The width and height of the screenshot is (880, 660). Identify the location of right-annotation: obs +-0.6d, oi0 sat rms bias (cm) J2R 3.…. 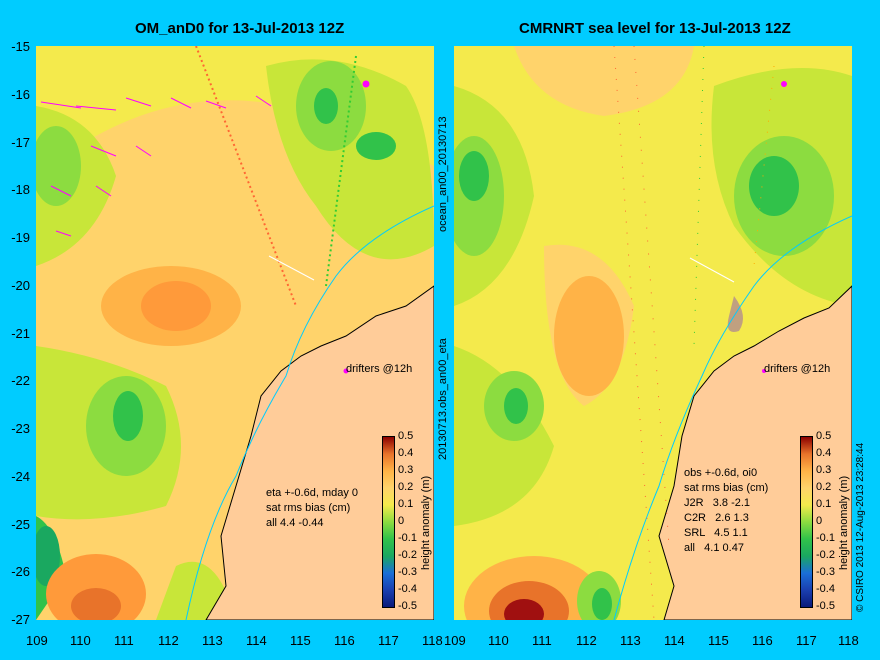
(726, 510).